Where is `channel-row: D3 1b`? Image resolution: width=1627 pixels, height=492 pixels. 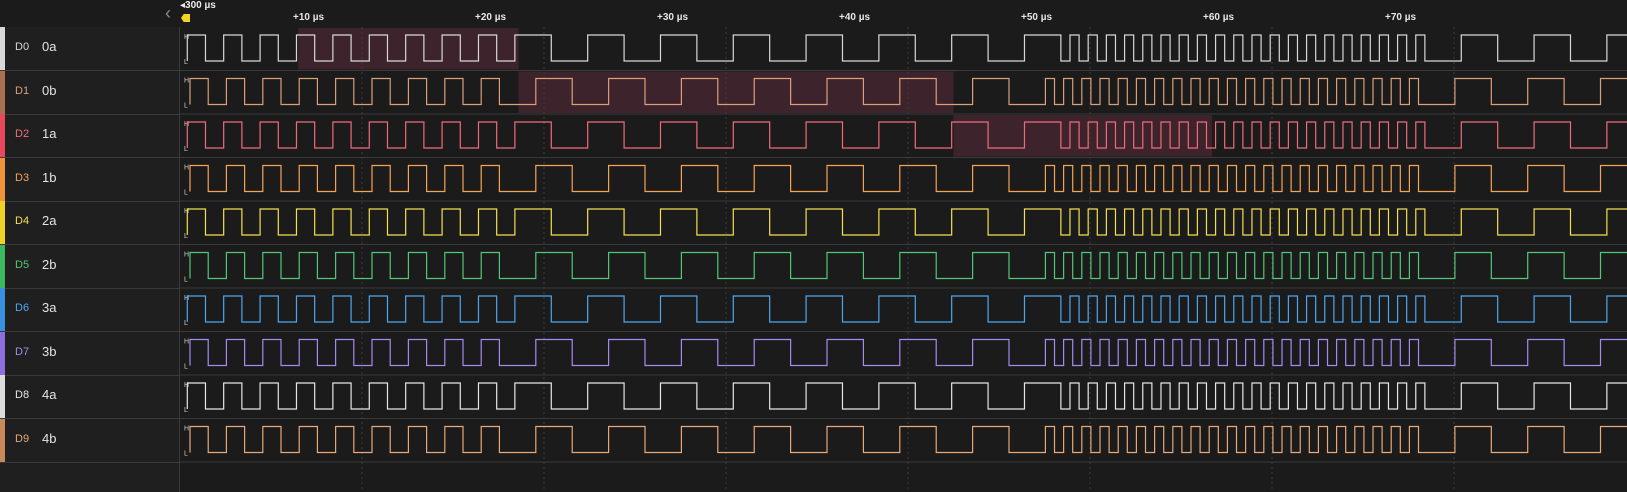
channel-row: D3 1b is located at coordinates (89, 179).